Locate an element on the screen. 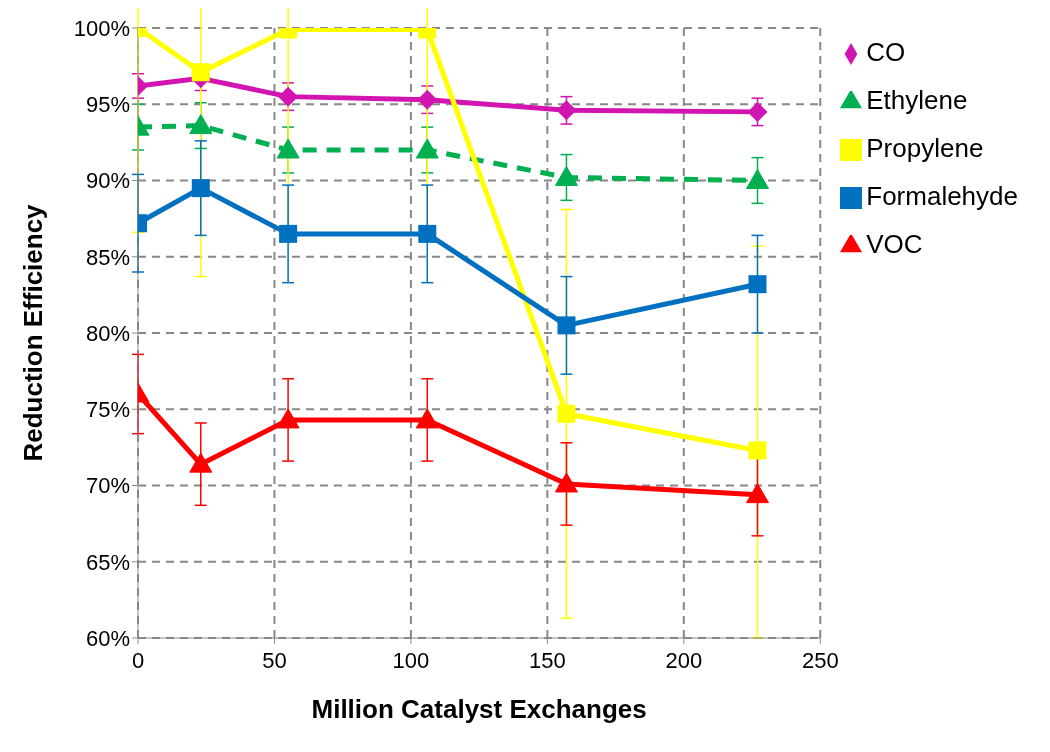  y-tick-label: 70% is located at coordinates (107, 486).